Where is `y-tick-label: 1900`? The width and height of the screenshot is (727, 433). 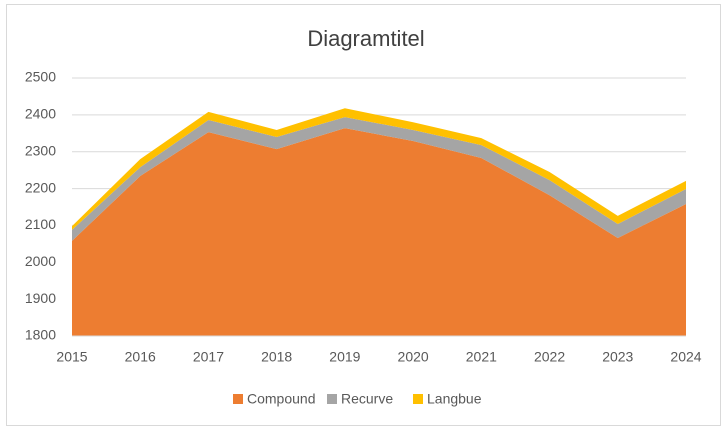
y-tick-label: 1900 is located at coordinates (40, 298).